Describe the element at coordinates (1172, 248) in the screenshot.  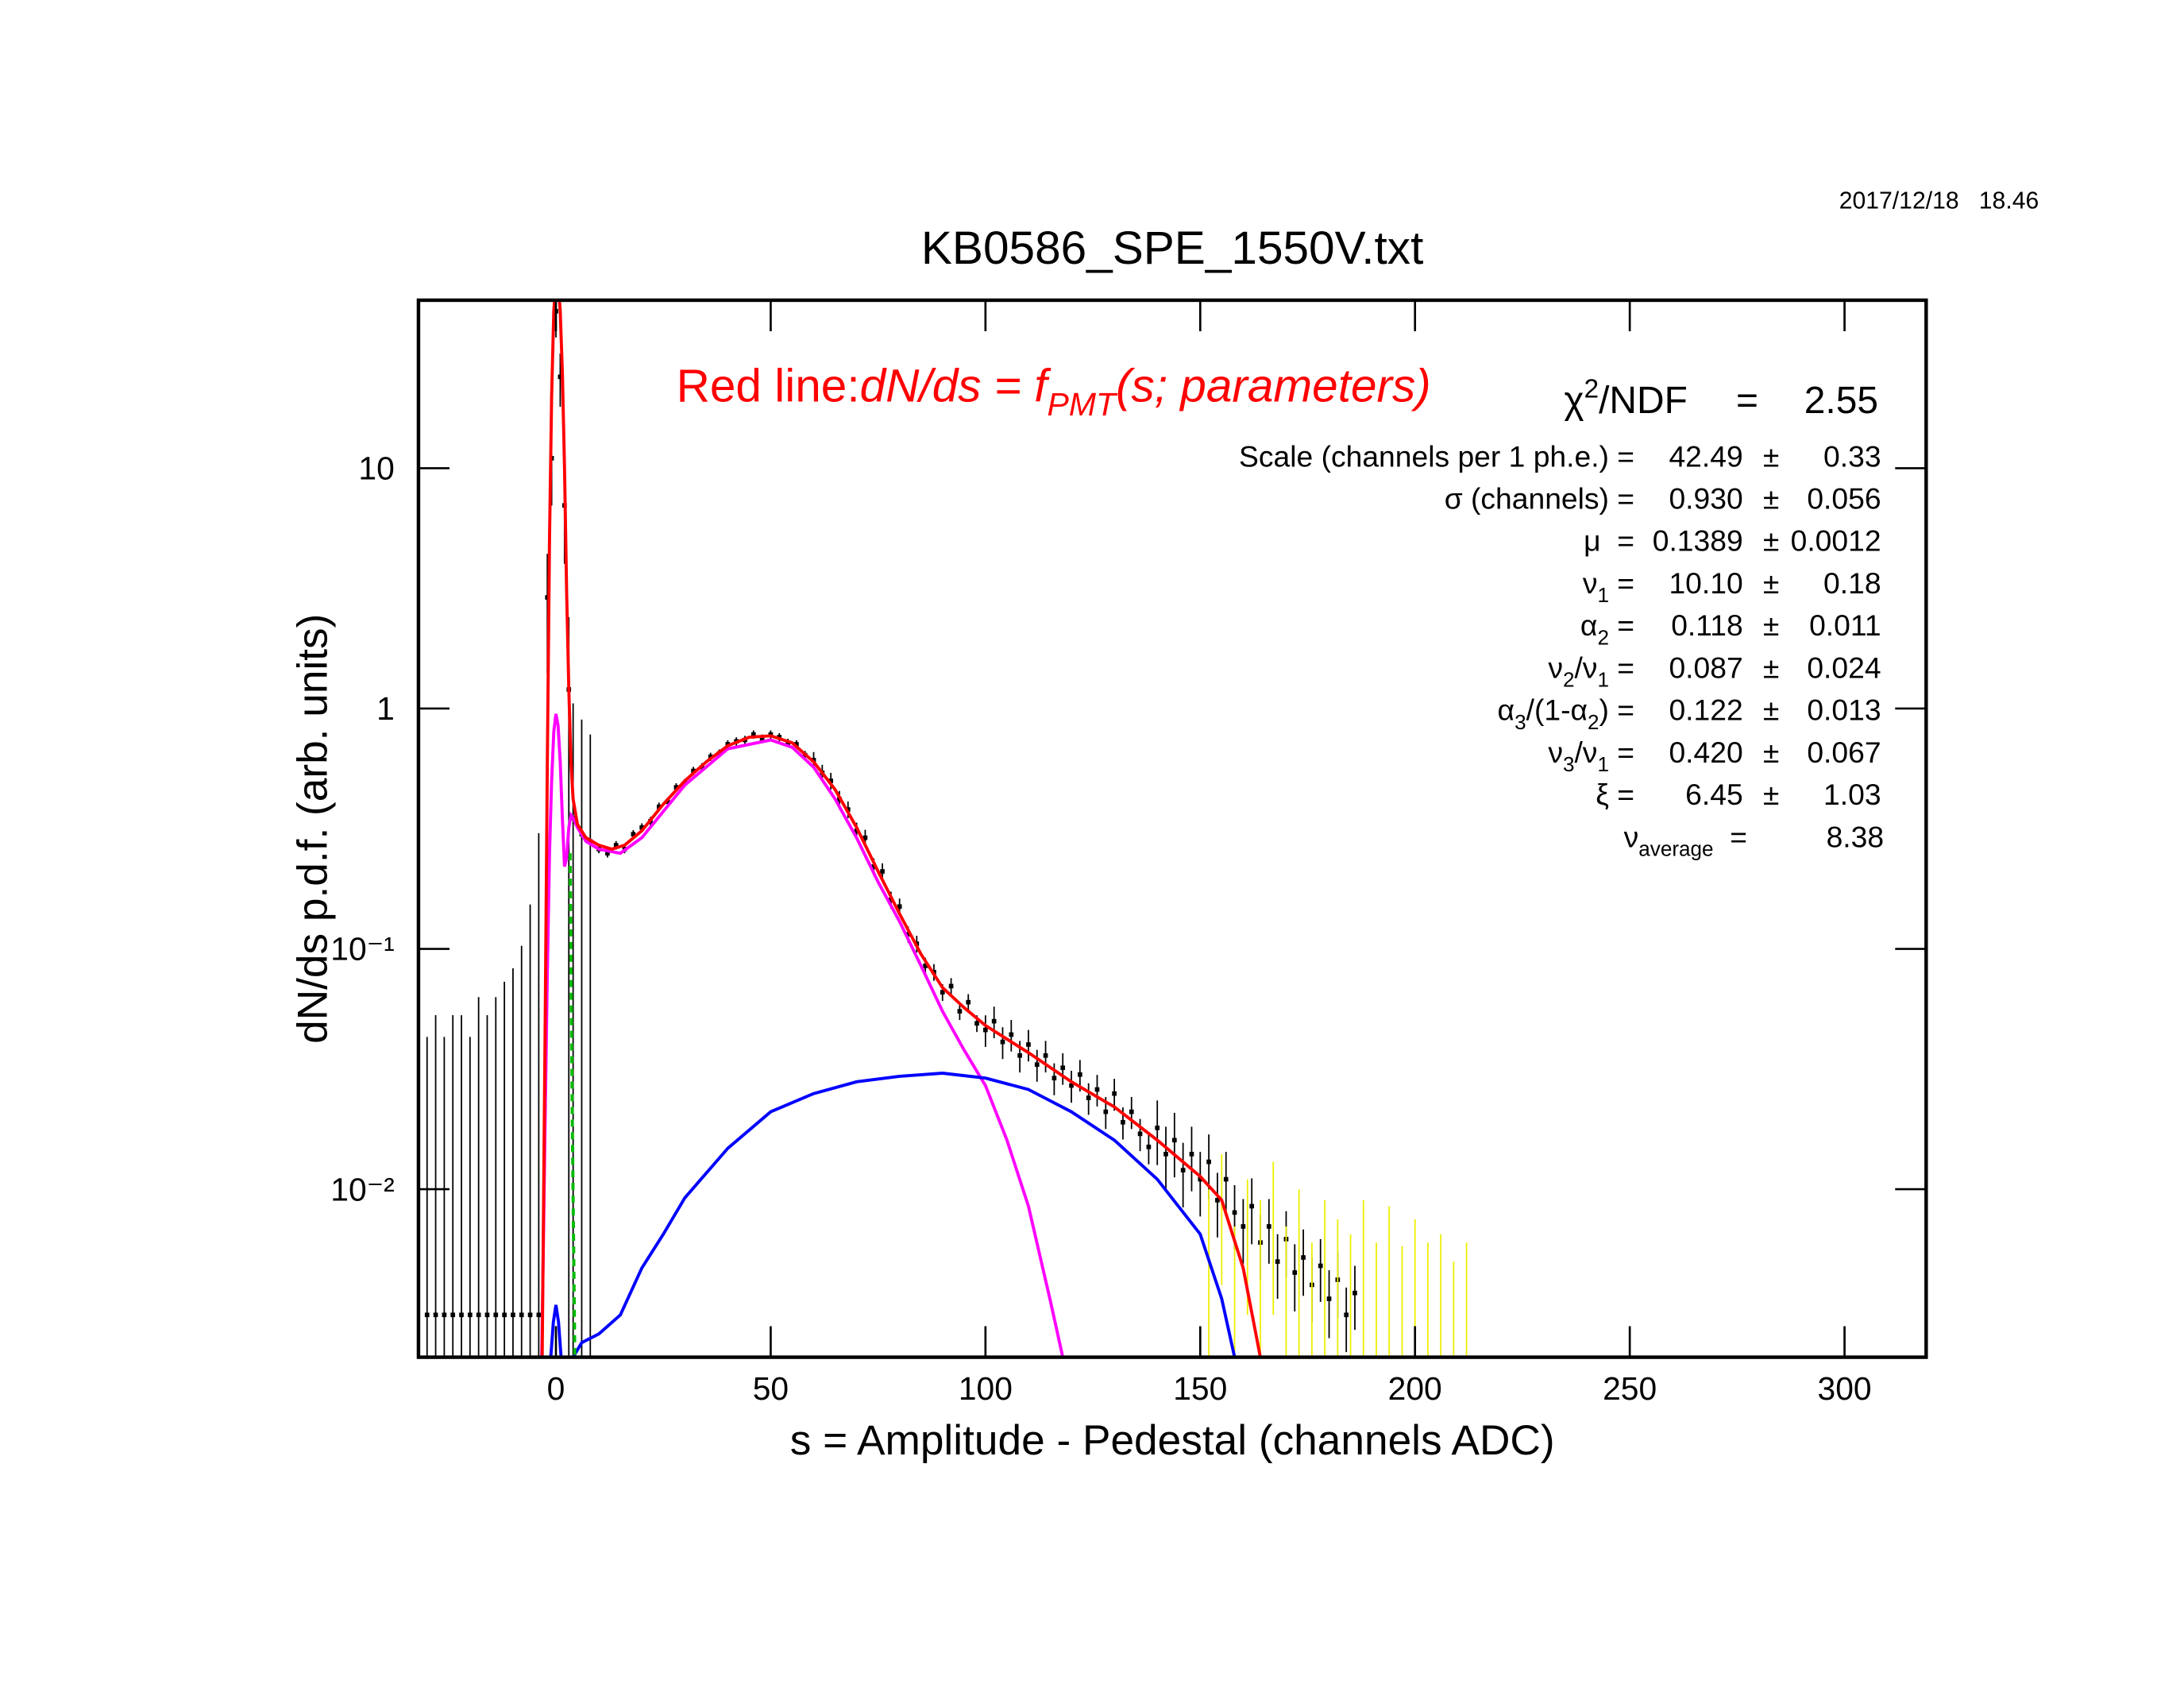
I see `chart-title: KB0586_SPE_1550V.txt` at that location.